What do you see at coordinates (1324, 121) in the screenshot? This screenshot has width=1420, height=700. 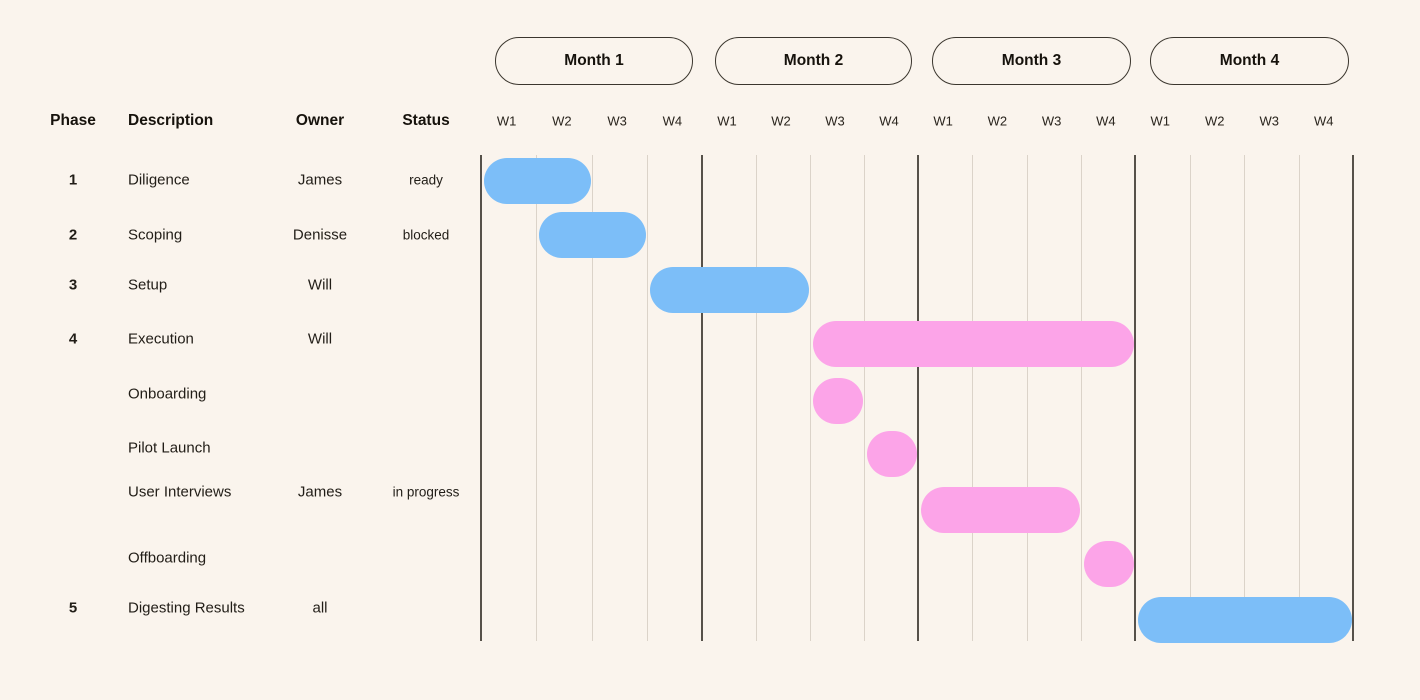 I see `week-label-m4-w4: W4` at bounding box center [1324, 121].